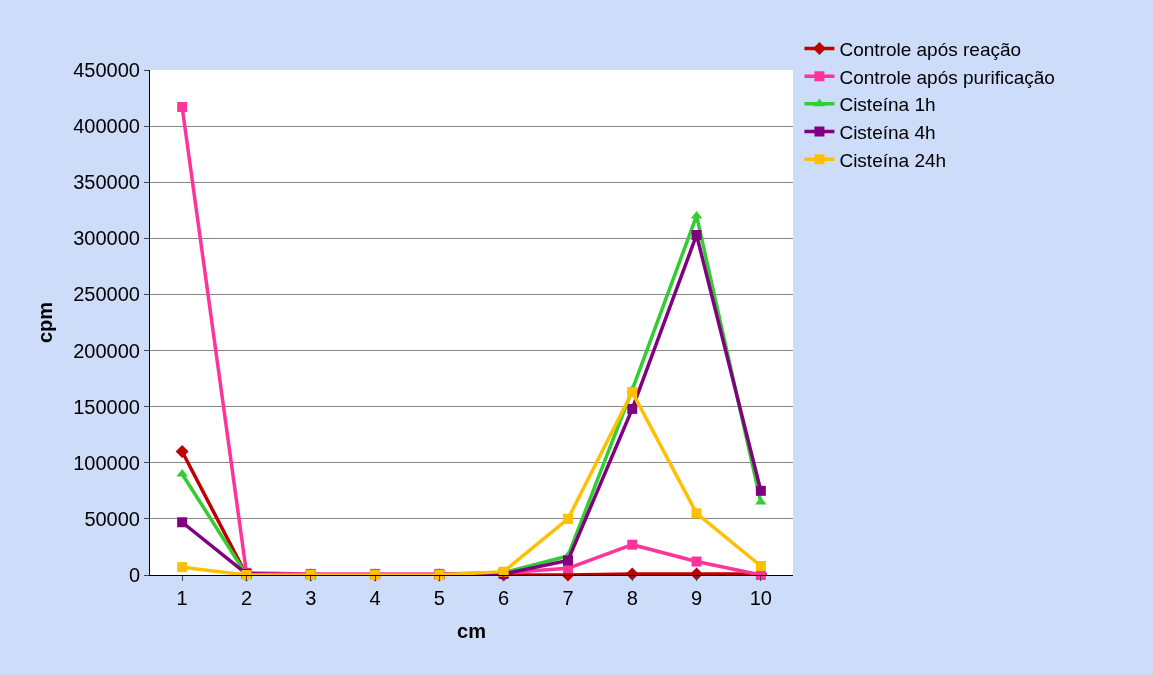  What do you see at coordinates (106, 126) in the screenshot?
I see `y-tick-label: 400000` at bounding box center [106, 126].